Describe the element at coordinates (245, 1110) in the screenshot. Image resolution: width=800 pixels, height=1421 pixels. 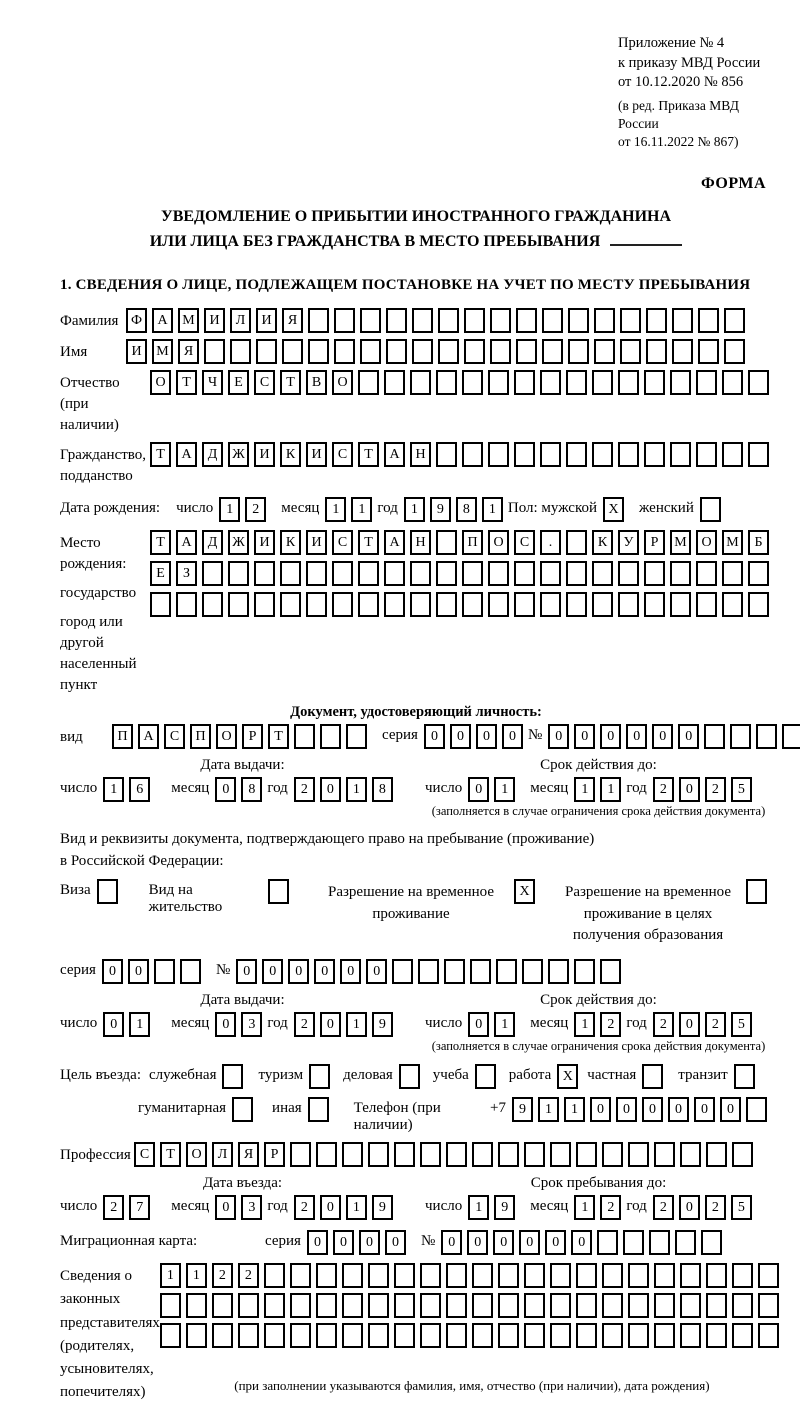
I see `checkbox-humanitarian` at that location.